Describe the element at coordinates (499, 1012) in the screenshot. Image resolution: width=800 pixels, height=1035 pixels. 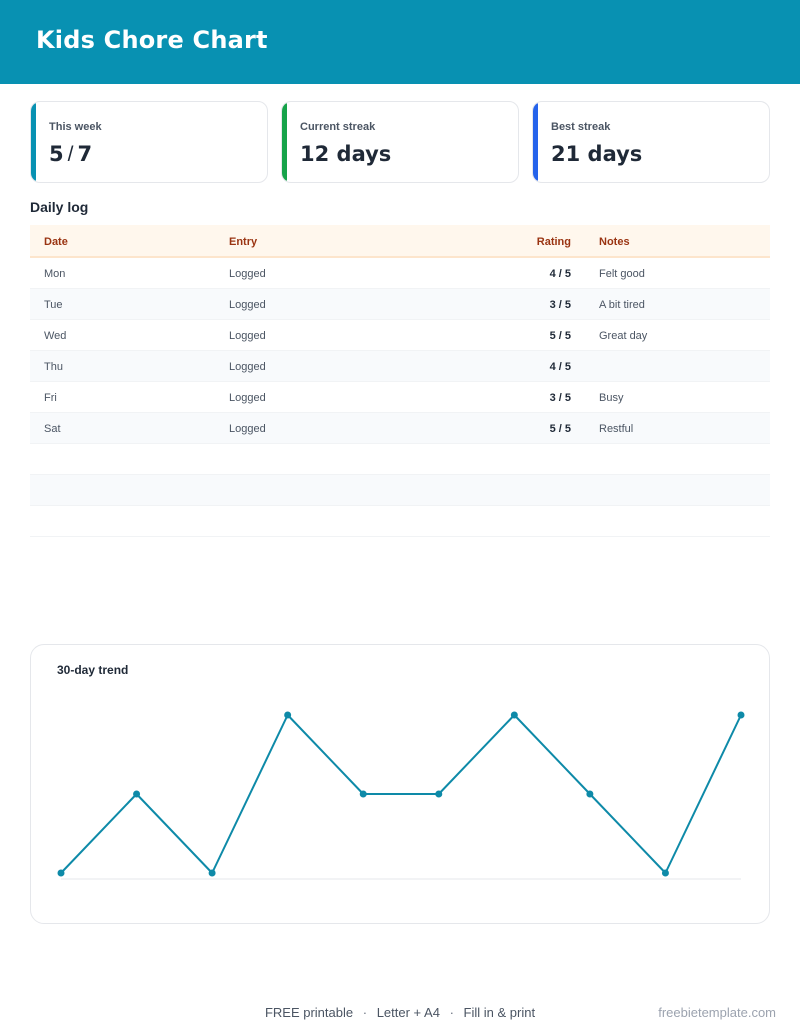
I see `footer-fill-print: Fill in & print` at that location.